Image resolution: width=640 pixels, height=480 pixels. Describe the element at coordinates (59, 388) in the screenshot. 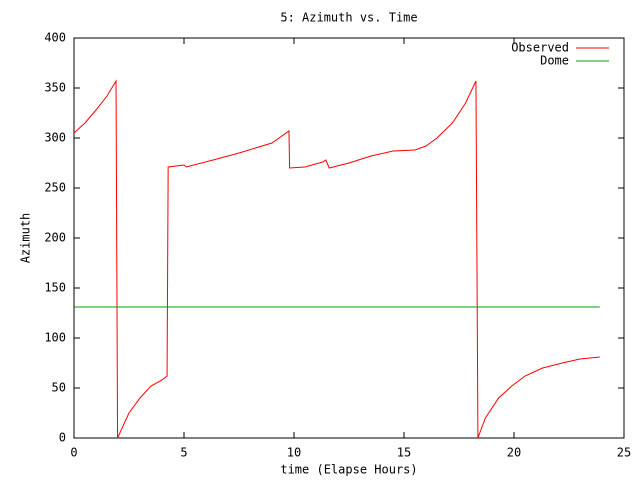

I see `y-tick-label: 50` at that location.